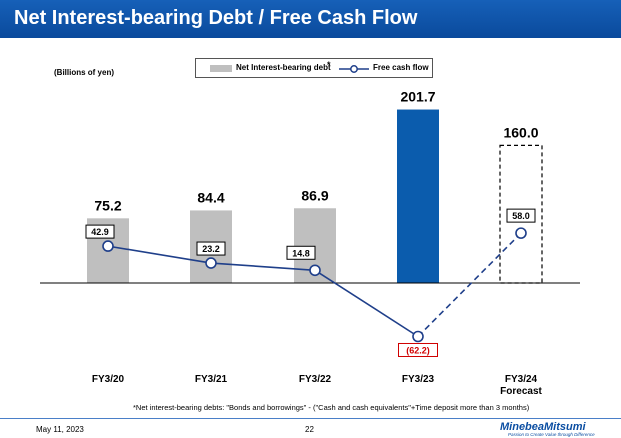 This screenshot has width=621, height=438. Describe the element at coordinates (521, 379) in the screenshot. I see `category-label-4: FY3/24` at that location.